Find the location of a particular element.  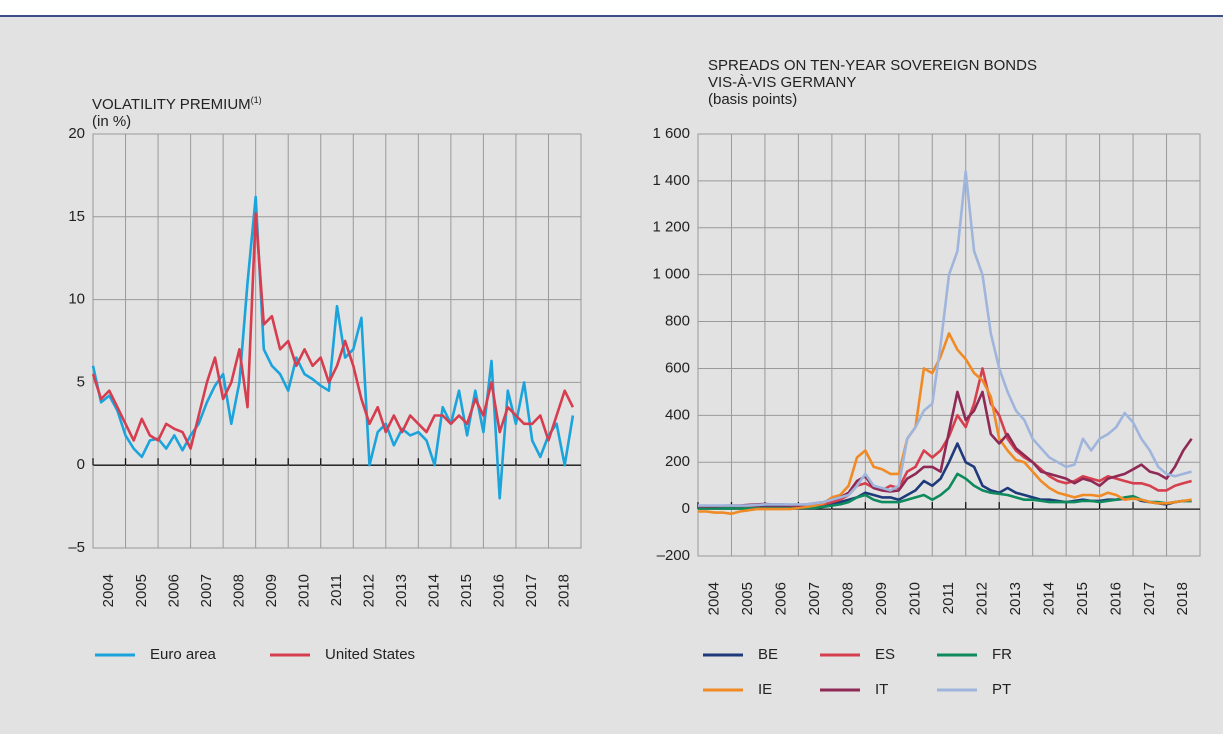

y-tick-label: –5 is located at coordinates (76, 547).